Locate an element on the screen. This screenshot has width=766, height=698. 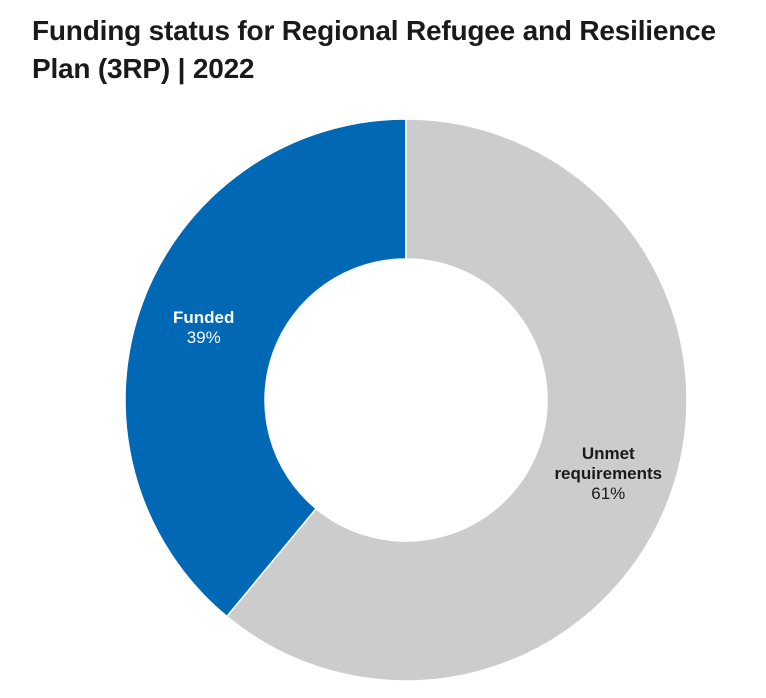
slice-label-value: 61% is located at coordinates (608, 493).